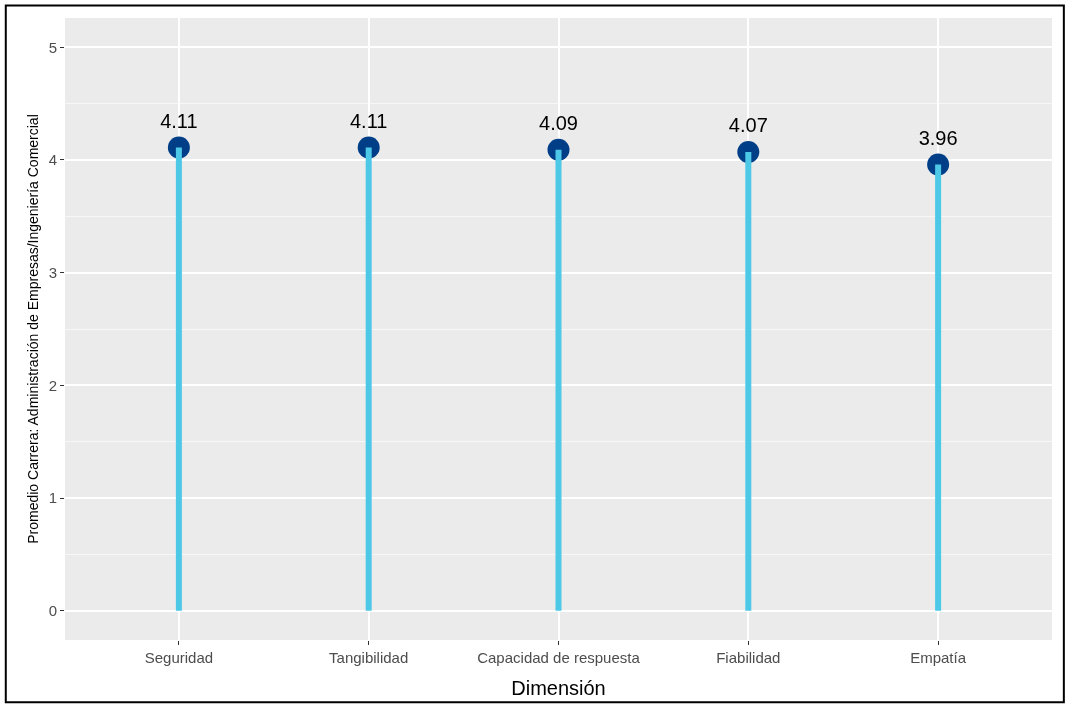  What do you see at coordinates (369, 657) in the screenshot?
I see `x-tick-label: Tangibilidad` at bounding box center [369, 657].